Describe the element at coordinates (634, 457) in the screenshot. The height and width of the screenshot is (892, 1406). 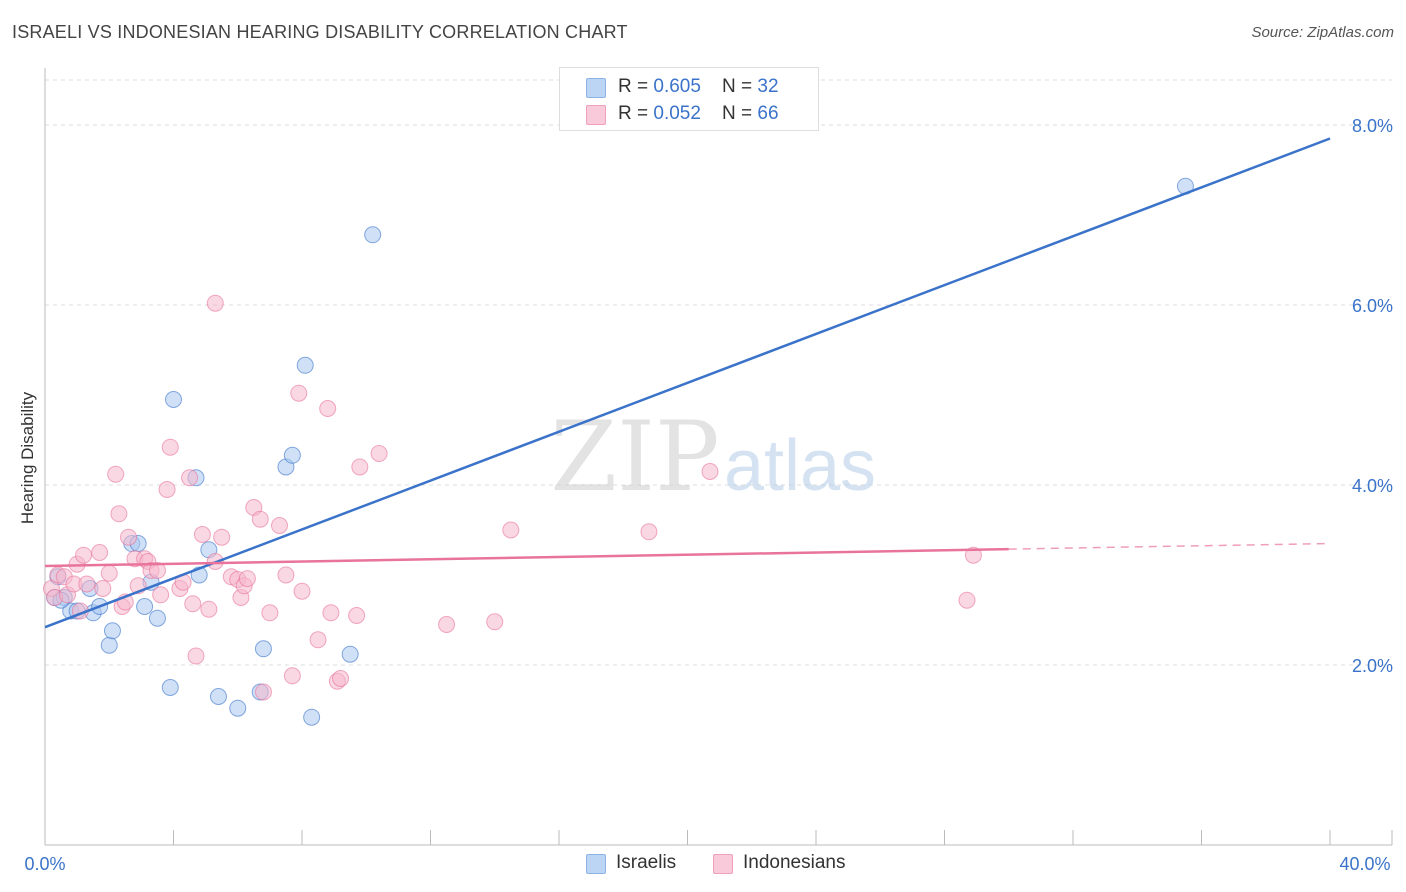
I see `watermark-zip: ZIP` at that location.